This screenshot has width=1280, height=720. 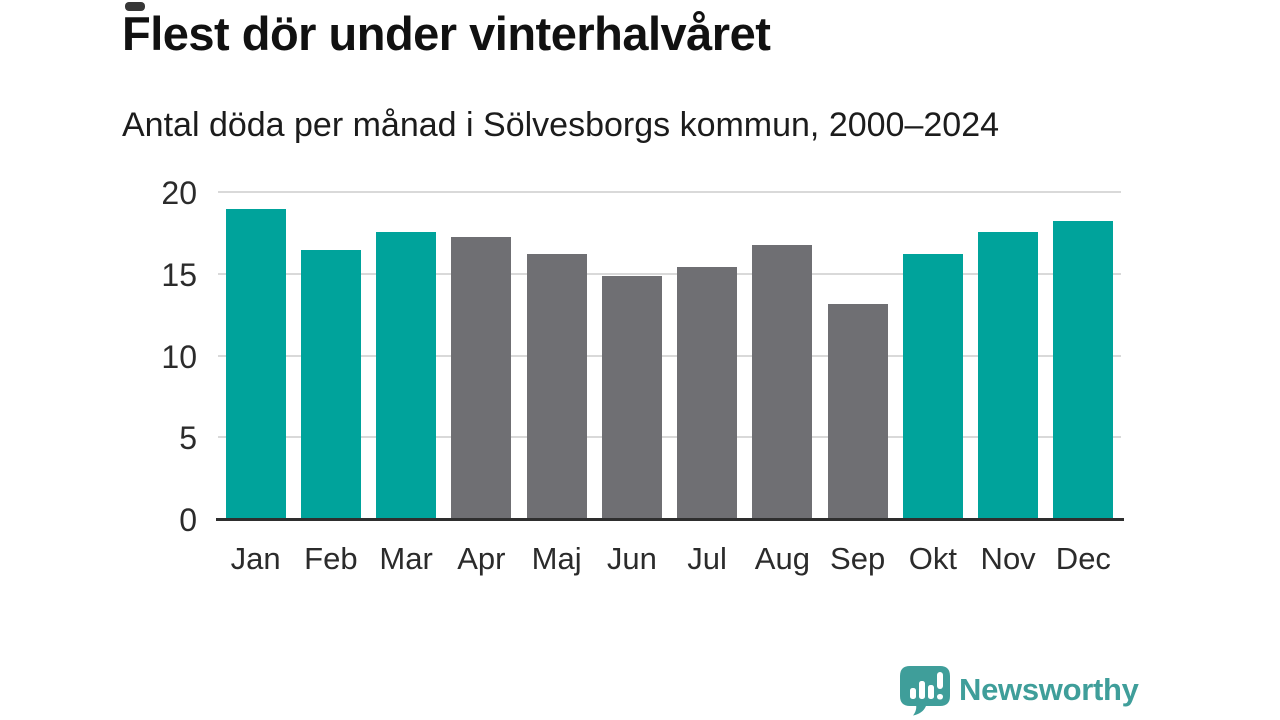 What do you see at coordinates (98, 356) in the screenshot?
I see `y-axis: 0 5 10 15 20` at bounding box center [98, 356].